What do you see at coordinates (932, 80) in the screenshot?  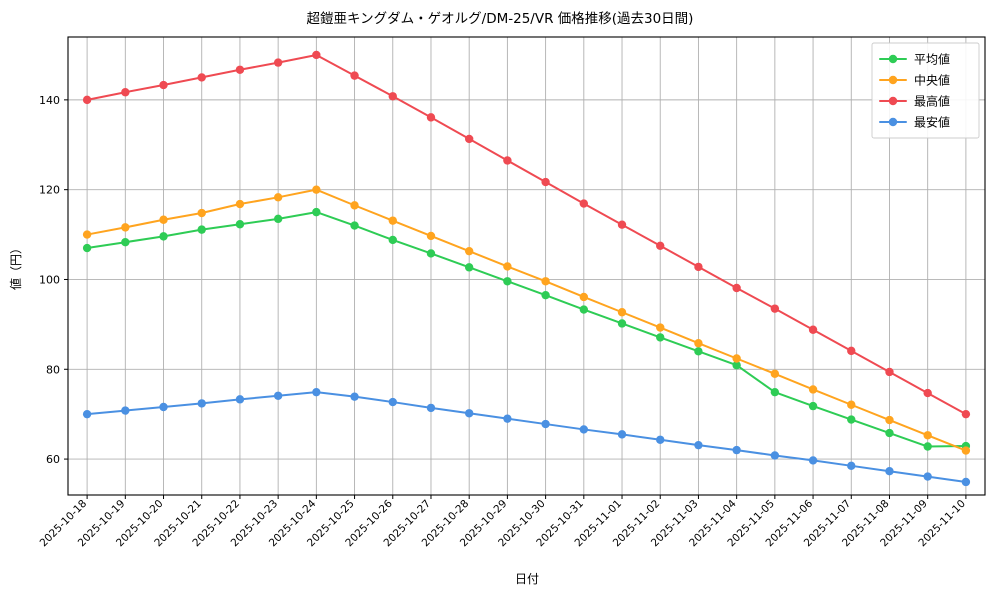 I see `legend-label: 中央値` at bounding box center [932, 80].